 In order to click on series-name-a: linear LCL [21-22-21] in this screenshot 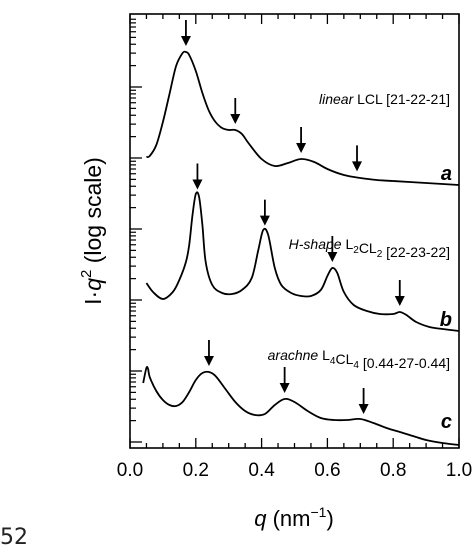, I will do `click(384, 99)`.